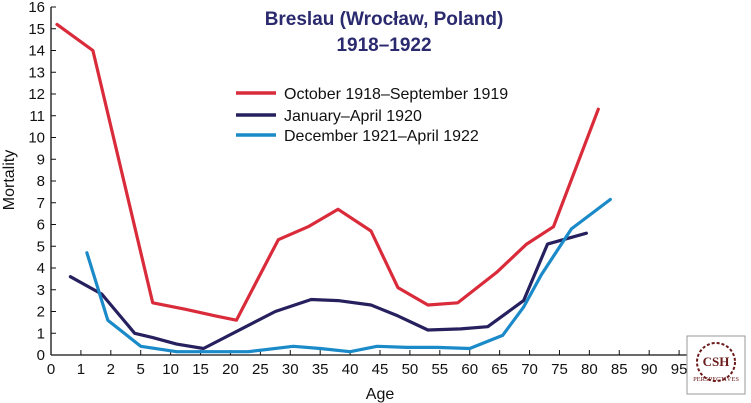 The image size is (751, 403). What do you see at coordinates (230, 369) in the screenshot?
I see `x-tick-label: 20` at bounding box center [230, 369].